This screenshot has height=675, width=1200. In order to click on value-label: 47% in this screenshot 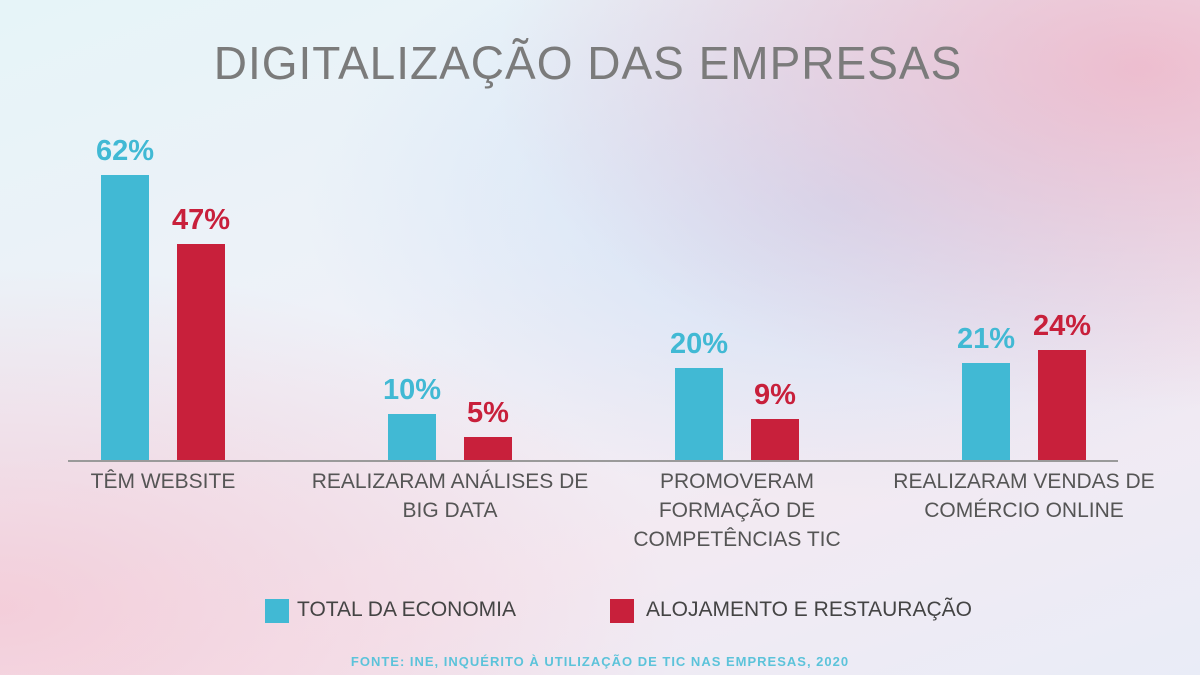, I will do `click(201, 219)`.